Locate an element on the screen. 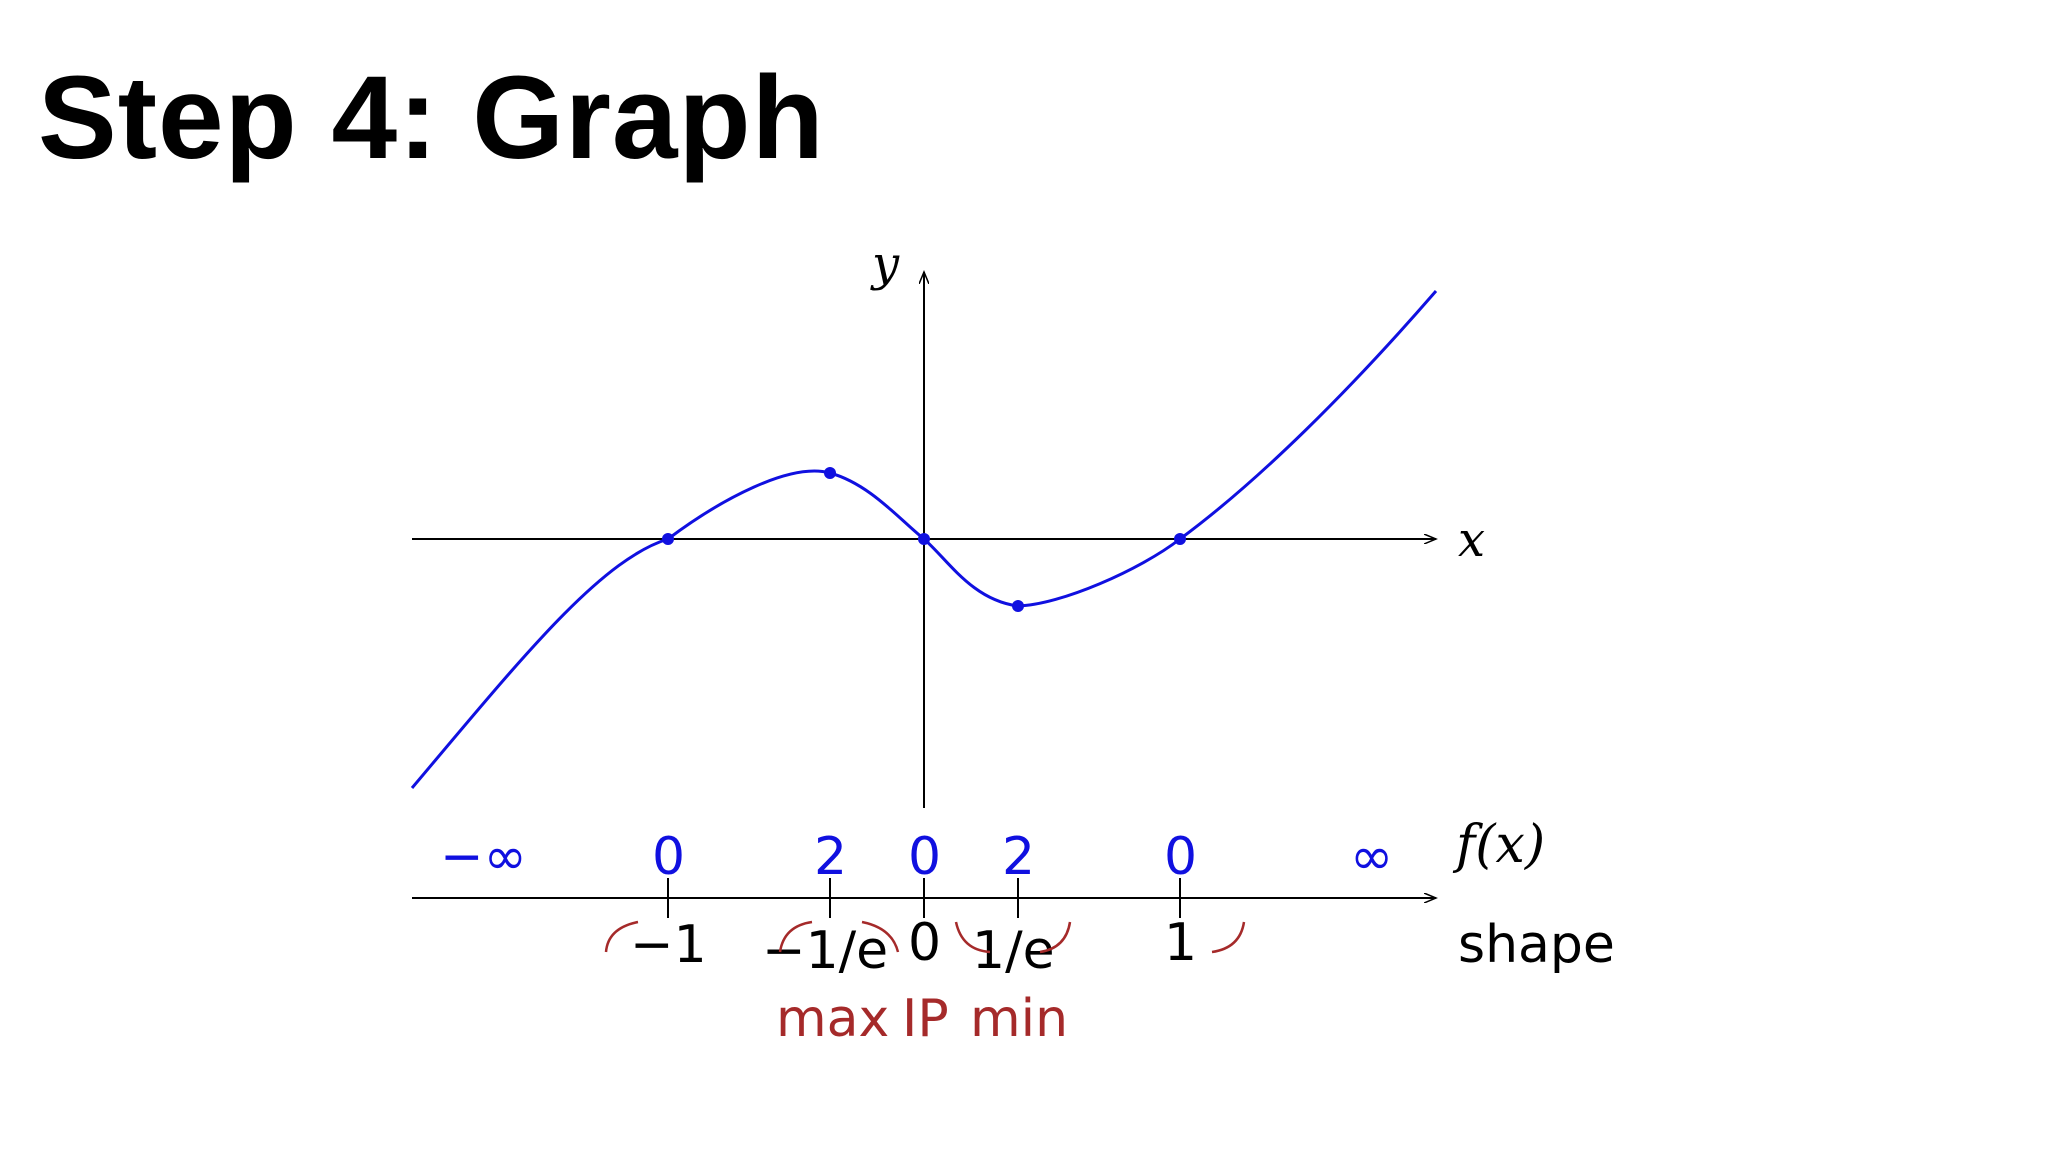 The width and height of the screenshot is (2048, 1152). point-neg-one is located at coordinates (668, 539).